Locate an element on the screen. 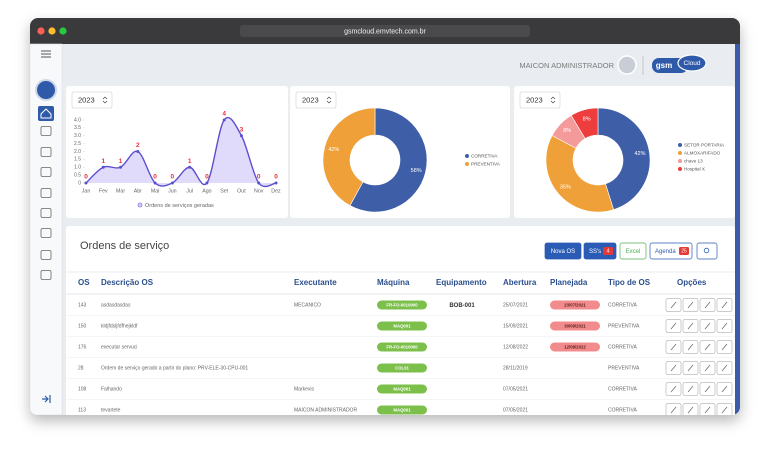  column-header: OS is located at coordinates (84, 282).